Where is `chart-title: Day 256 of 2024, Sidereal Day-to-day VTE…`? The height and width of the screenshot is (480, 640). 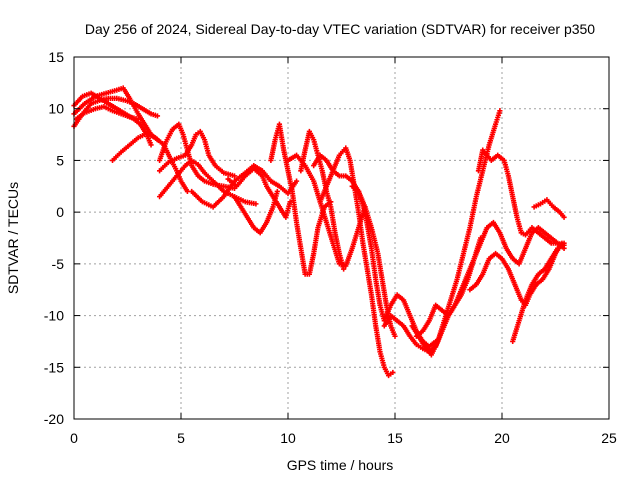
chart-title: Day 256 of 2024, Sidereal Day-to-day VTE… is located at coordinates (340, 29).